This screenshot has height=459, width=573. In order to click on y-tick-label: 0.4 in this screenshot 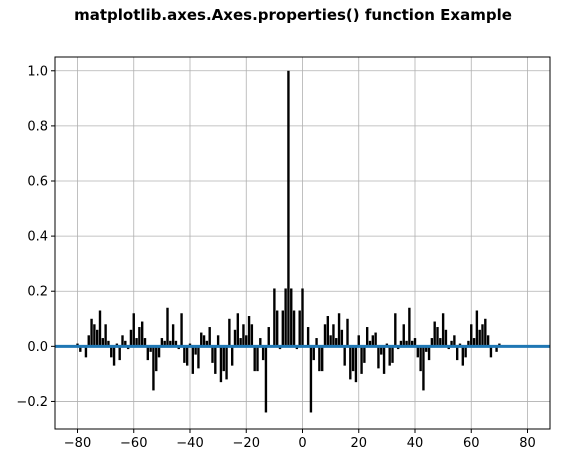, I will do `click(37, 237)`.